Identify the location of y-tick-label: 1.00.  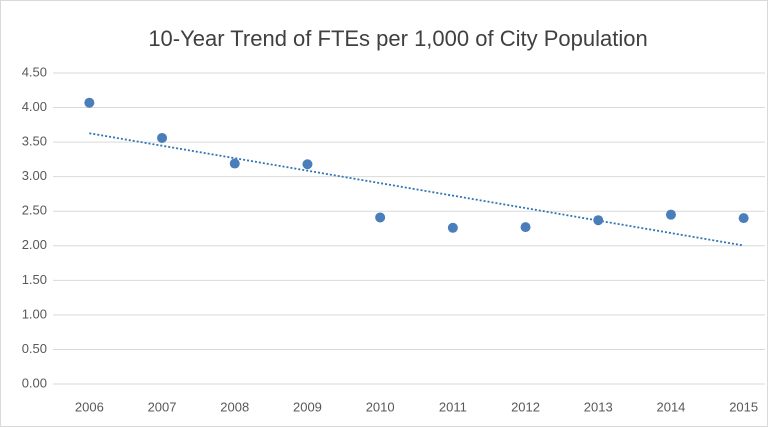
(34, 313).